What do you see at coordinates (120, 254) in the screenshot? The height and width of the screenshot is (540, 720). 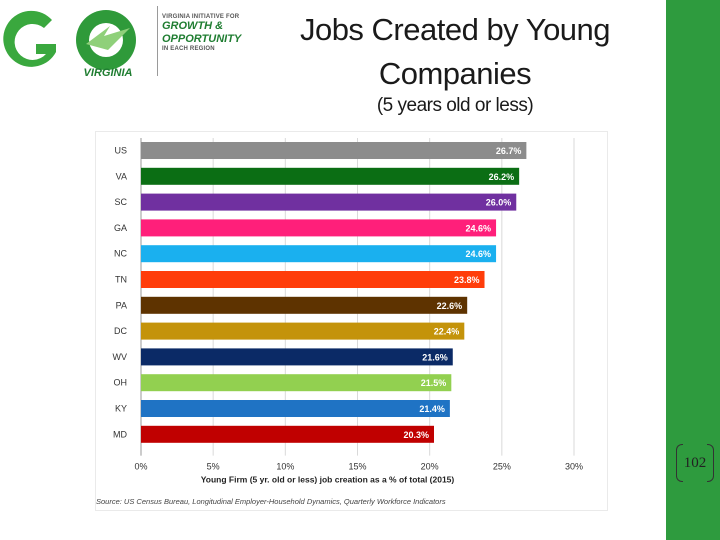 I see `category-label: NC` at bounding box center [120, 254].